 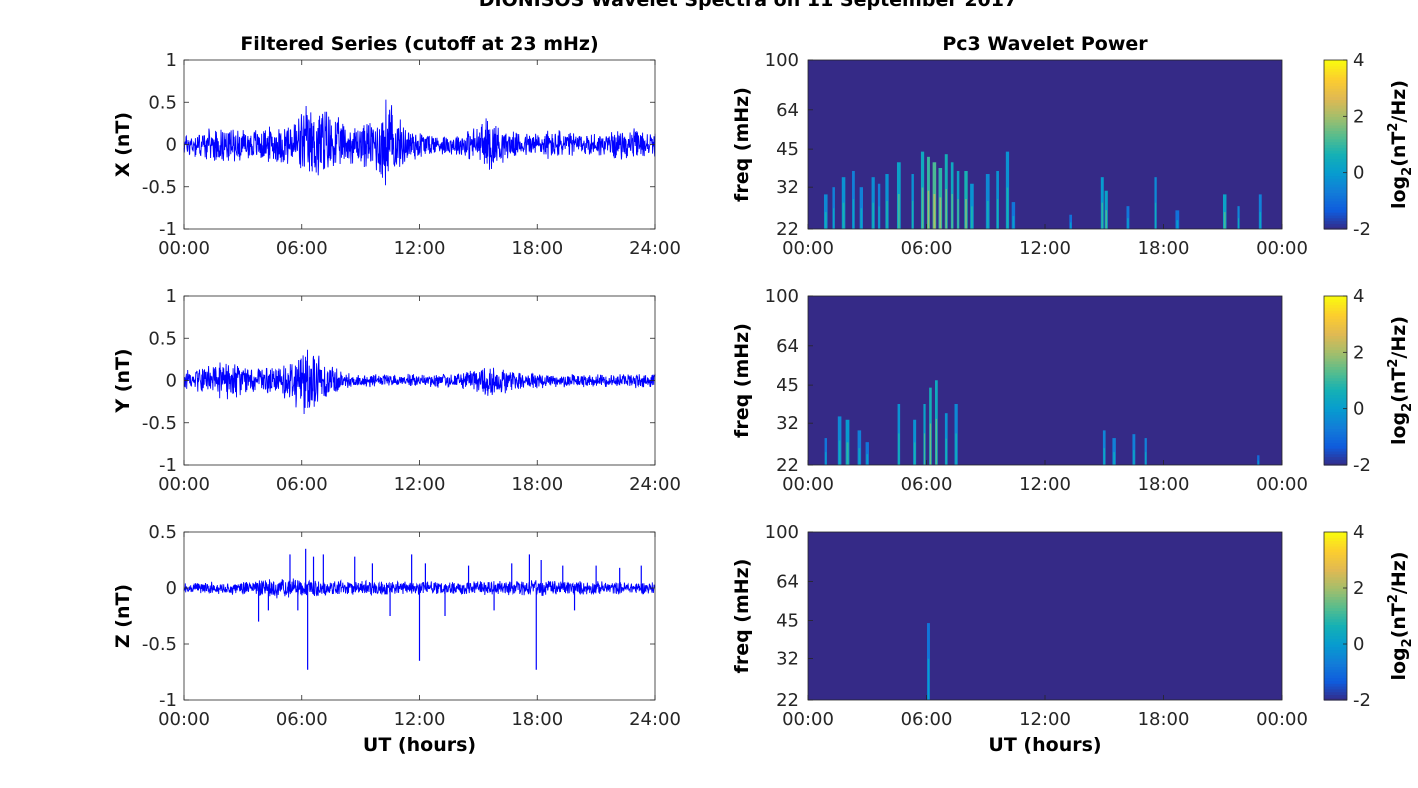 I want to click on colorbar-frame, so click(x=1335, y=144).